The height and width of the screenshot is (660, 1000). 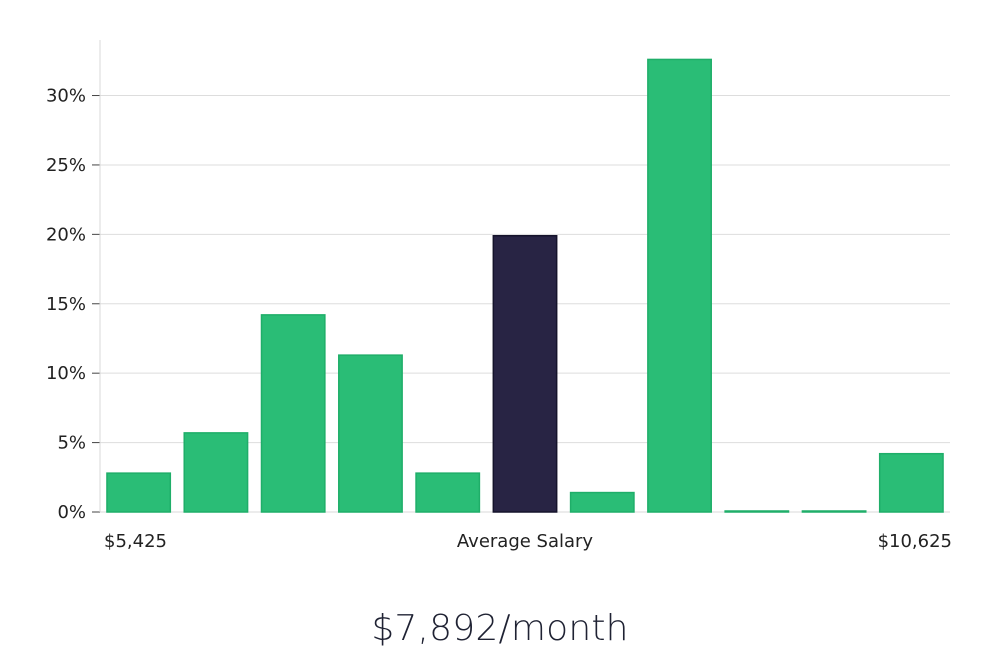 I want to click on y-tick-label: 20%, so click(x=66, y=234).